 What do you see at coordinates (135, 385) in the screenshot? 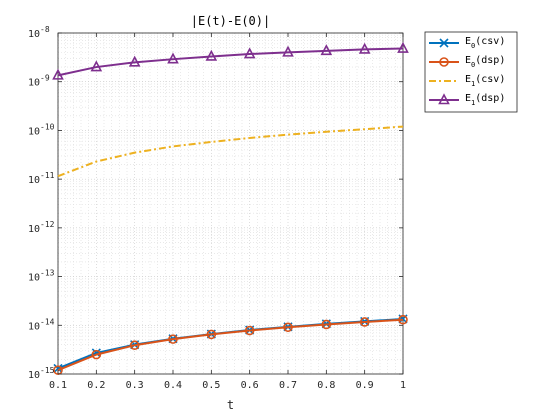
I see `x-tick-label: 0.3` at bounding box center [135, 385].